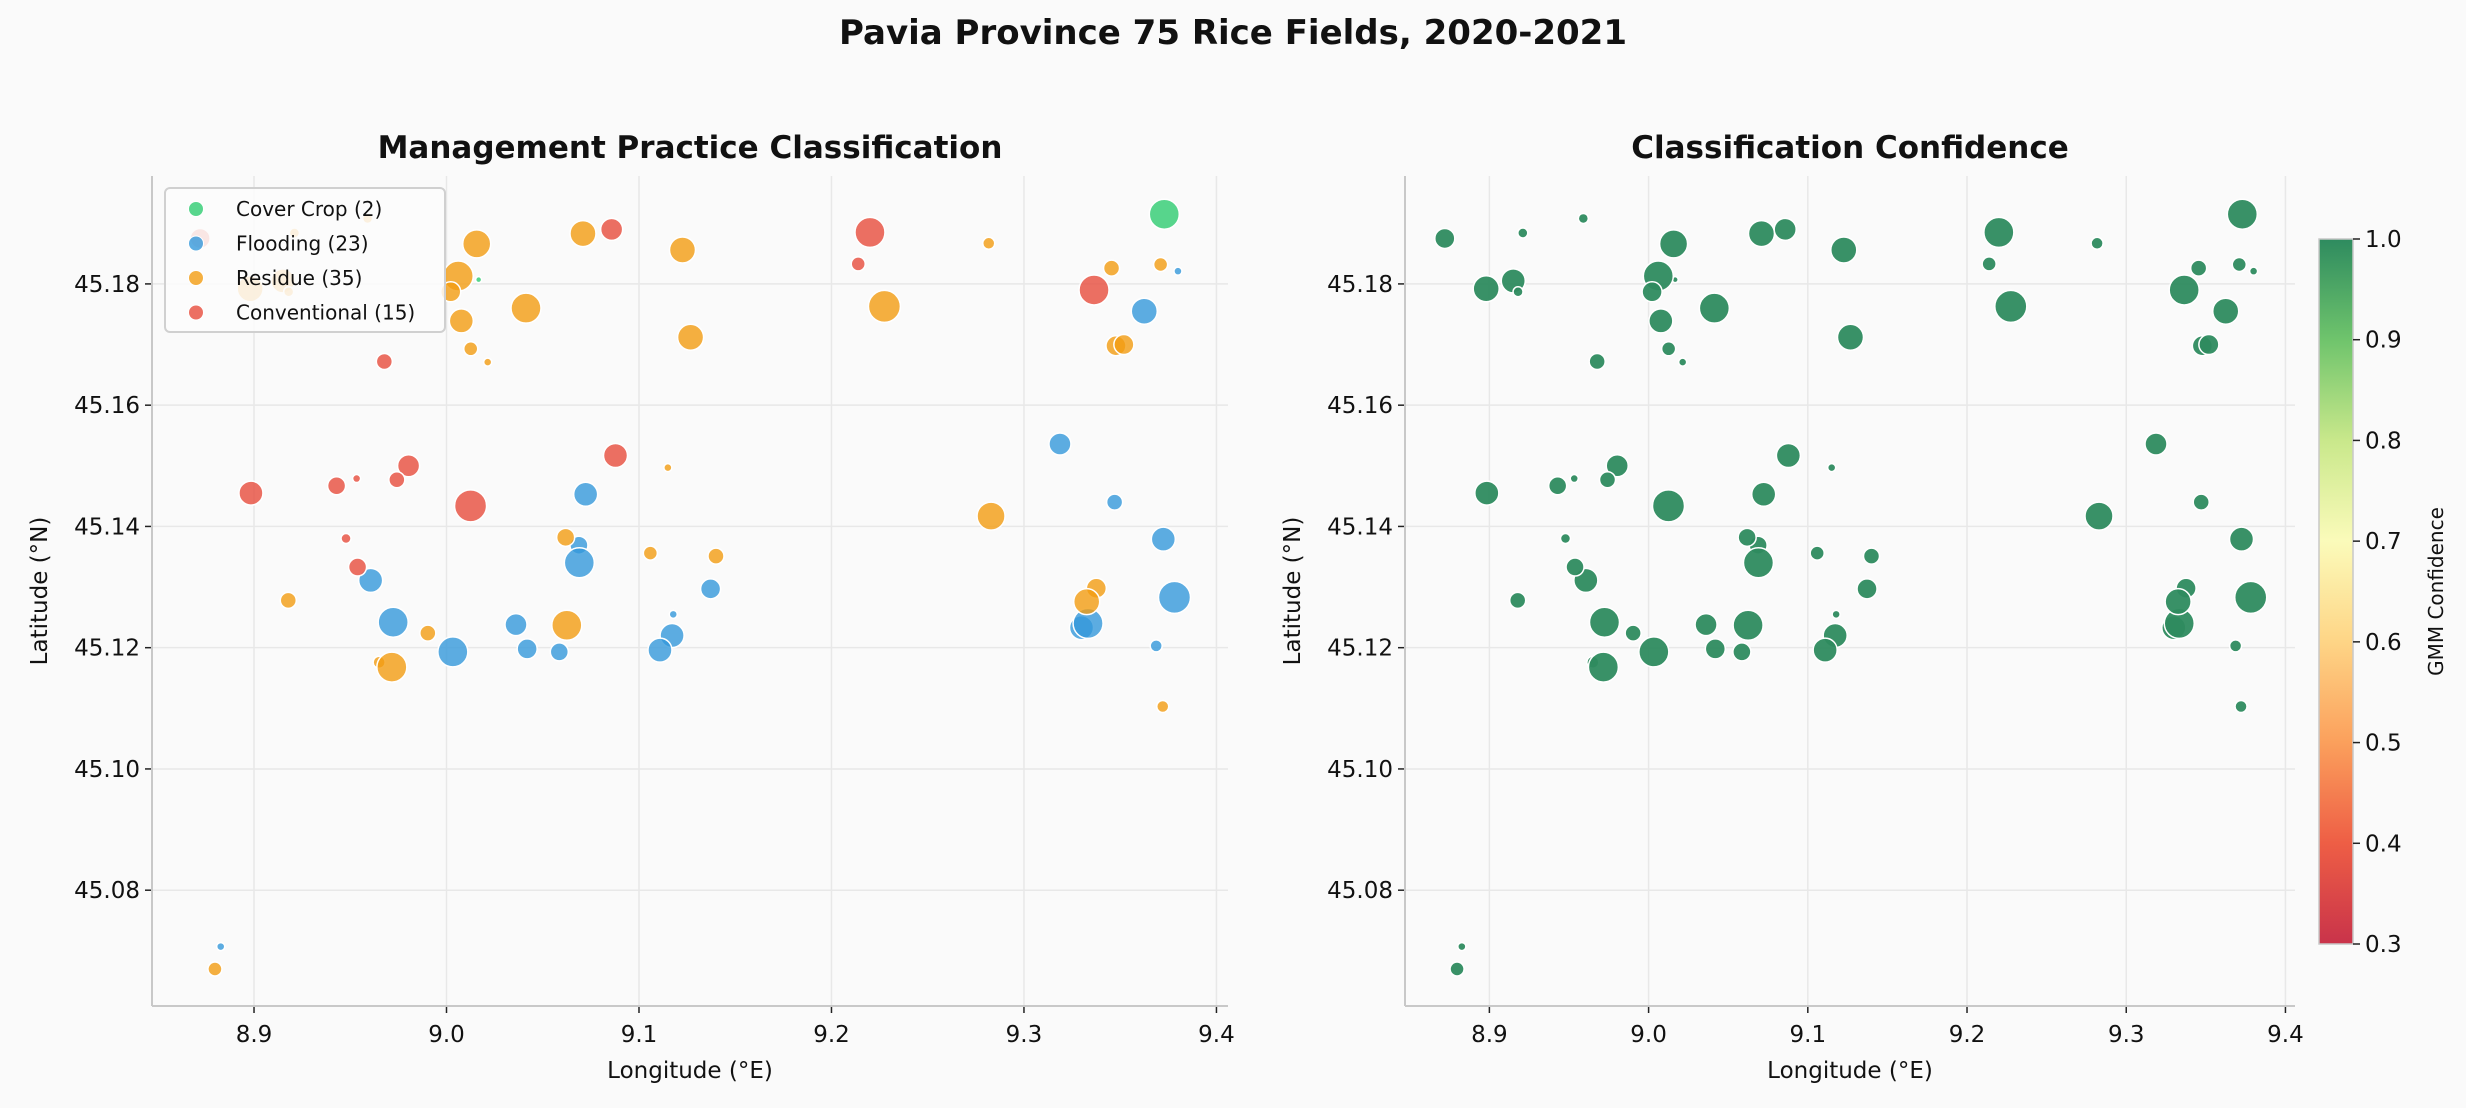 The width and height of the screenshot is (2466, 1108). Describe the element at coordinates (2383, 945) in the screenshot. I see `colorbar-tick-label: 0.3` at that location.